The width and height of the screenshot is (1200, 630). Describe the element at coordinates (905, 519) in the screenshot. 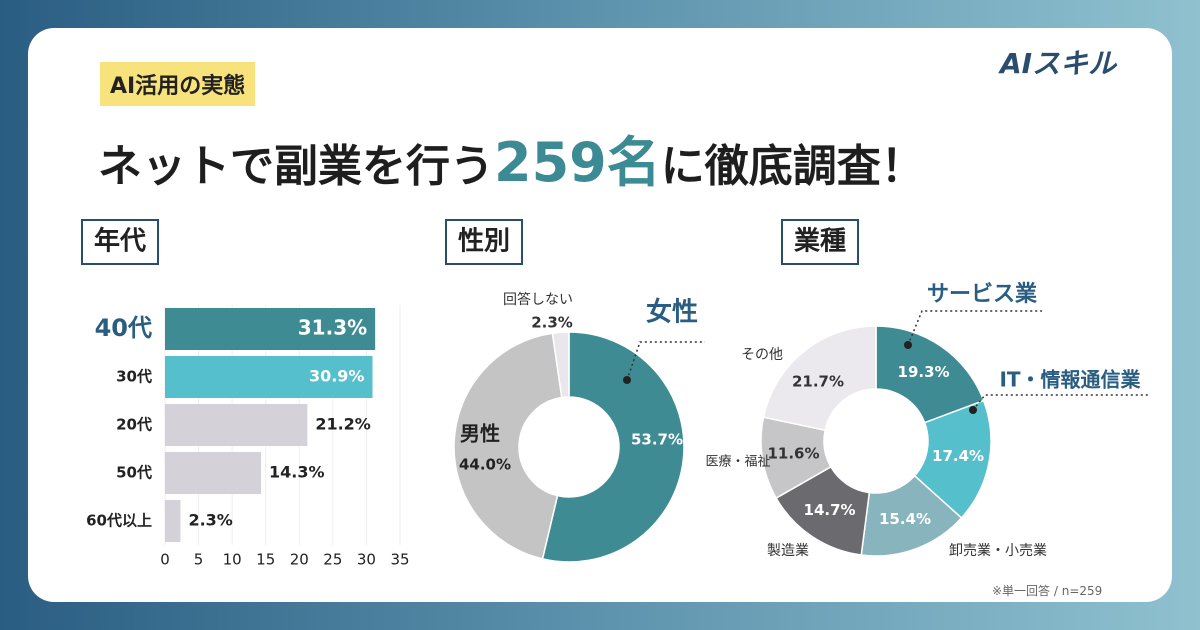

I see `value-label: 15.4%` at that location.